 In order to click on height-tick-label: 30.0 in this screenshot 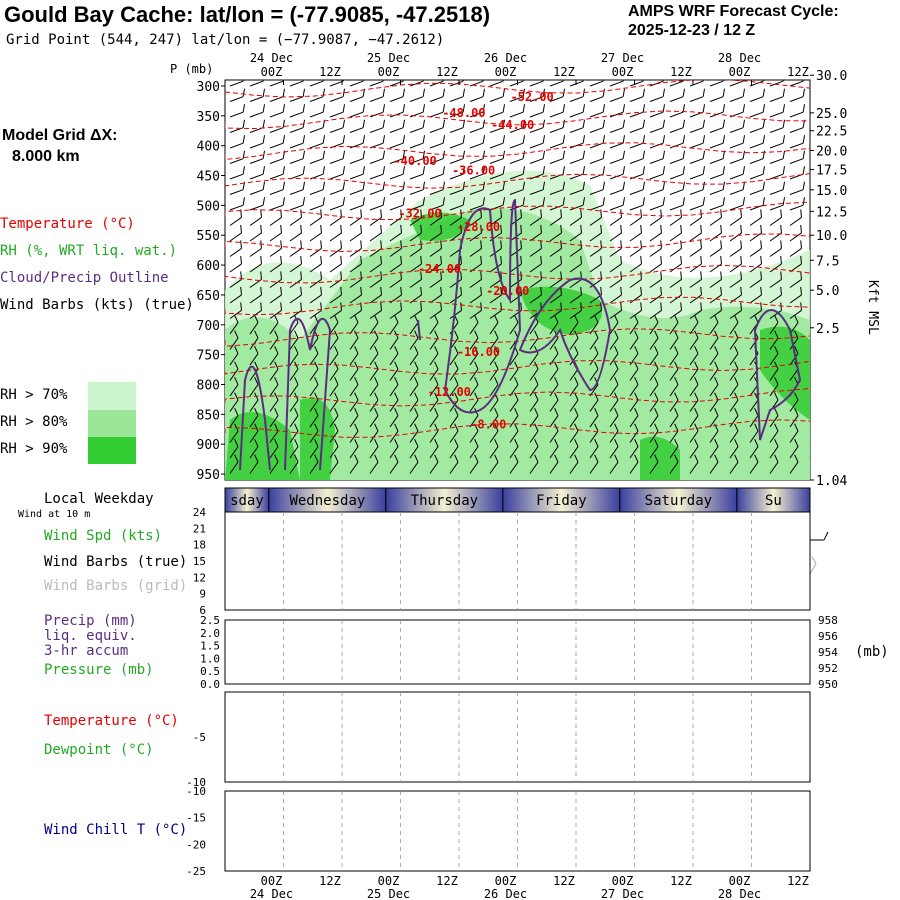, I will do `click(831, 76)`.